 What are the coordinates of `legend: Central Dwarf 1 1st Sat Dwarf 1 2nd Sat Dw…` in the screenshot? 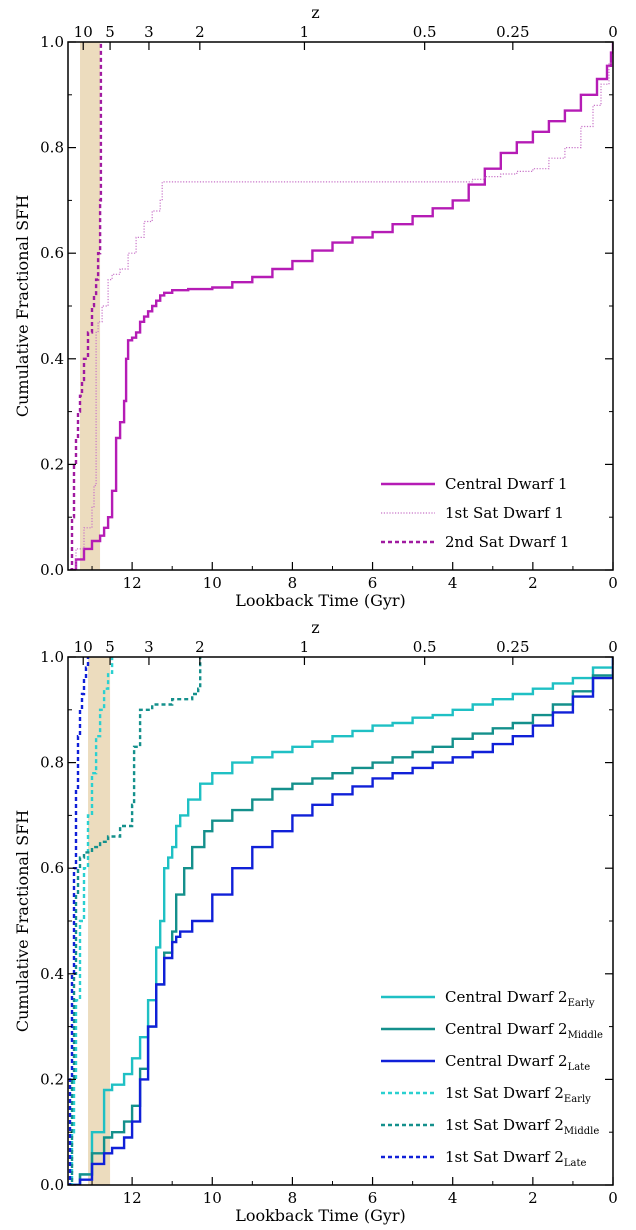 It's located at (475, 513).